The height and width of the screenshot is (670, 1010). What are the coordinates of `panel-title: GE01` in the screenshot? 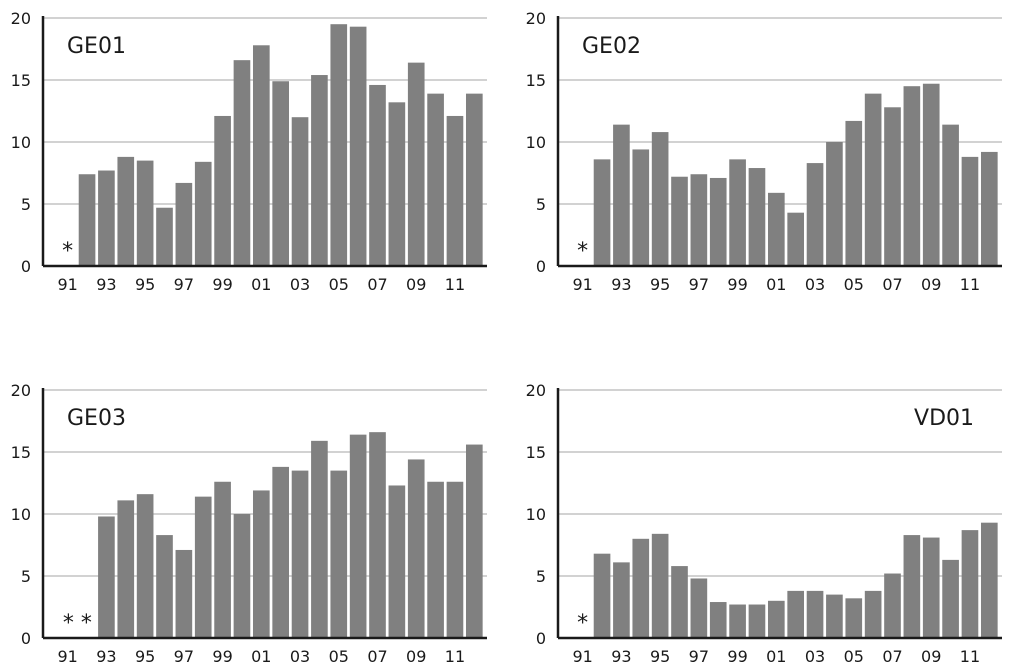 It's located at (96, 46).